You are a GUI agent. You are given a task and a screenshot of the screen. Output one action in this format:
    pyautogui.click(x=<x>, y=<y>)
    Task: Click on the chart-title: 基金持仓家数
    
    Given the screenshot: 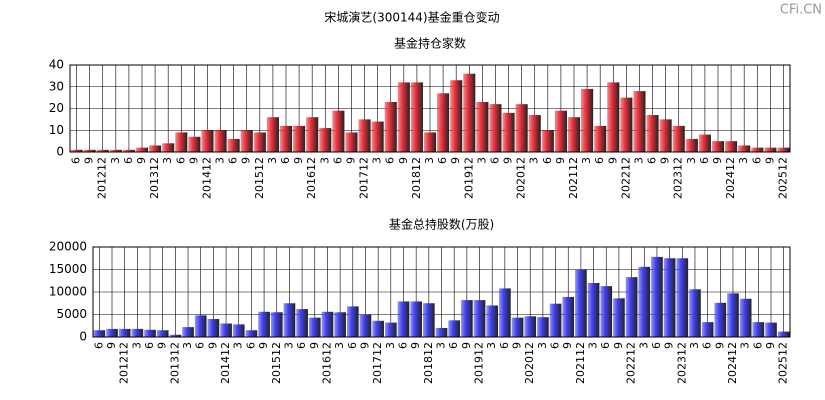 What is the action you would take?
    pyautogui.click(x=430, y=43)
    